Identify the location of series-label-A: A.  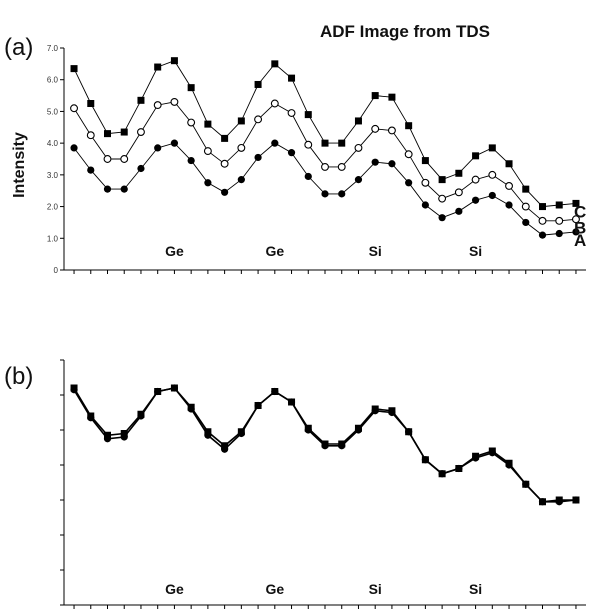
(580, 240).